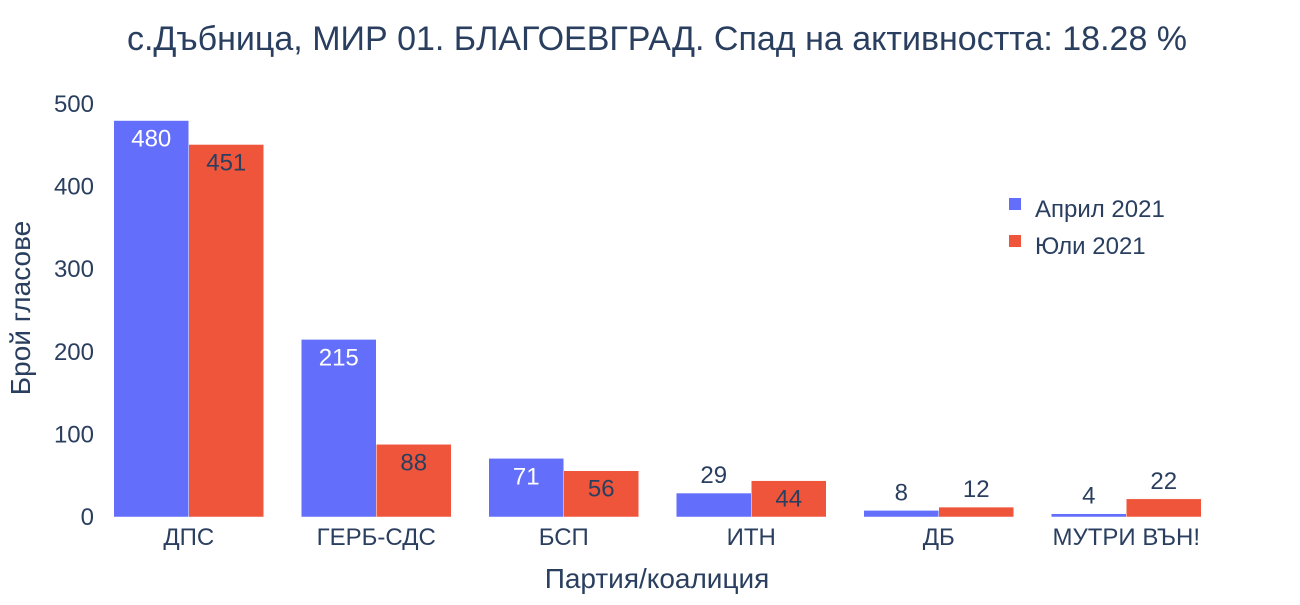 Image resolution: width=1300 pixels, height=605 pixels. I want to click on x-tick-label: ДПС, so click(188, 537).